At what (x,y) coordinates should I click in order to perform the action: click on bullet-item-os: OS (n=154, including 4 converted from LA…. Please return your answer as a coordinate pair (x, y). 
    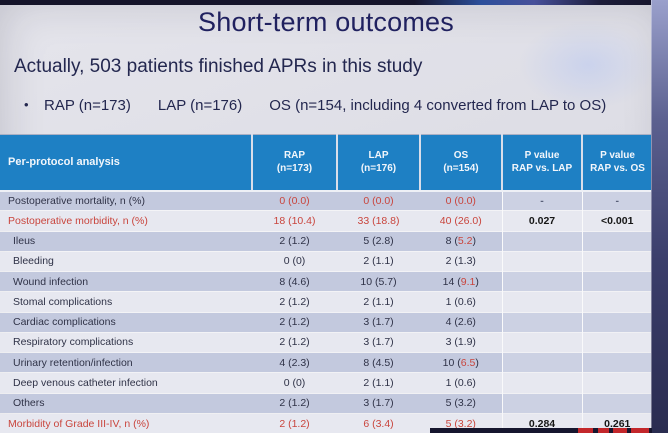
    Looking at the image, I should click on (438, 105).